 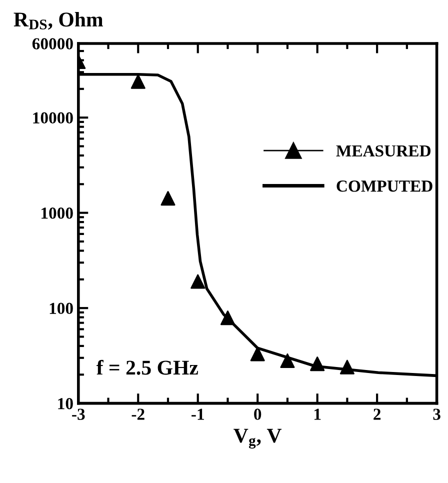 I want to click on x-tick-label: 3, so click(x=436, y=414).